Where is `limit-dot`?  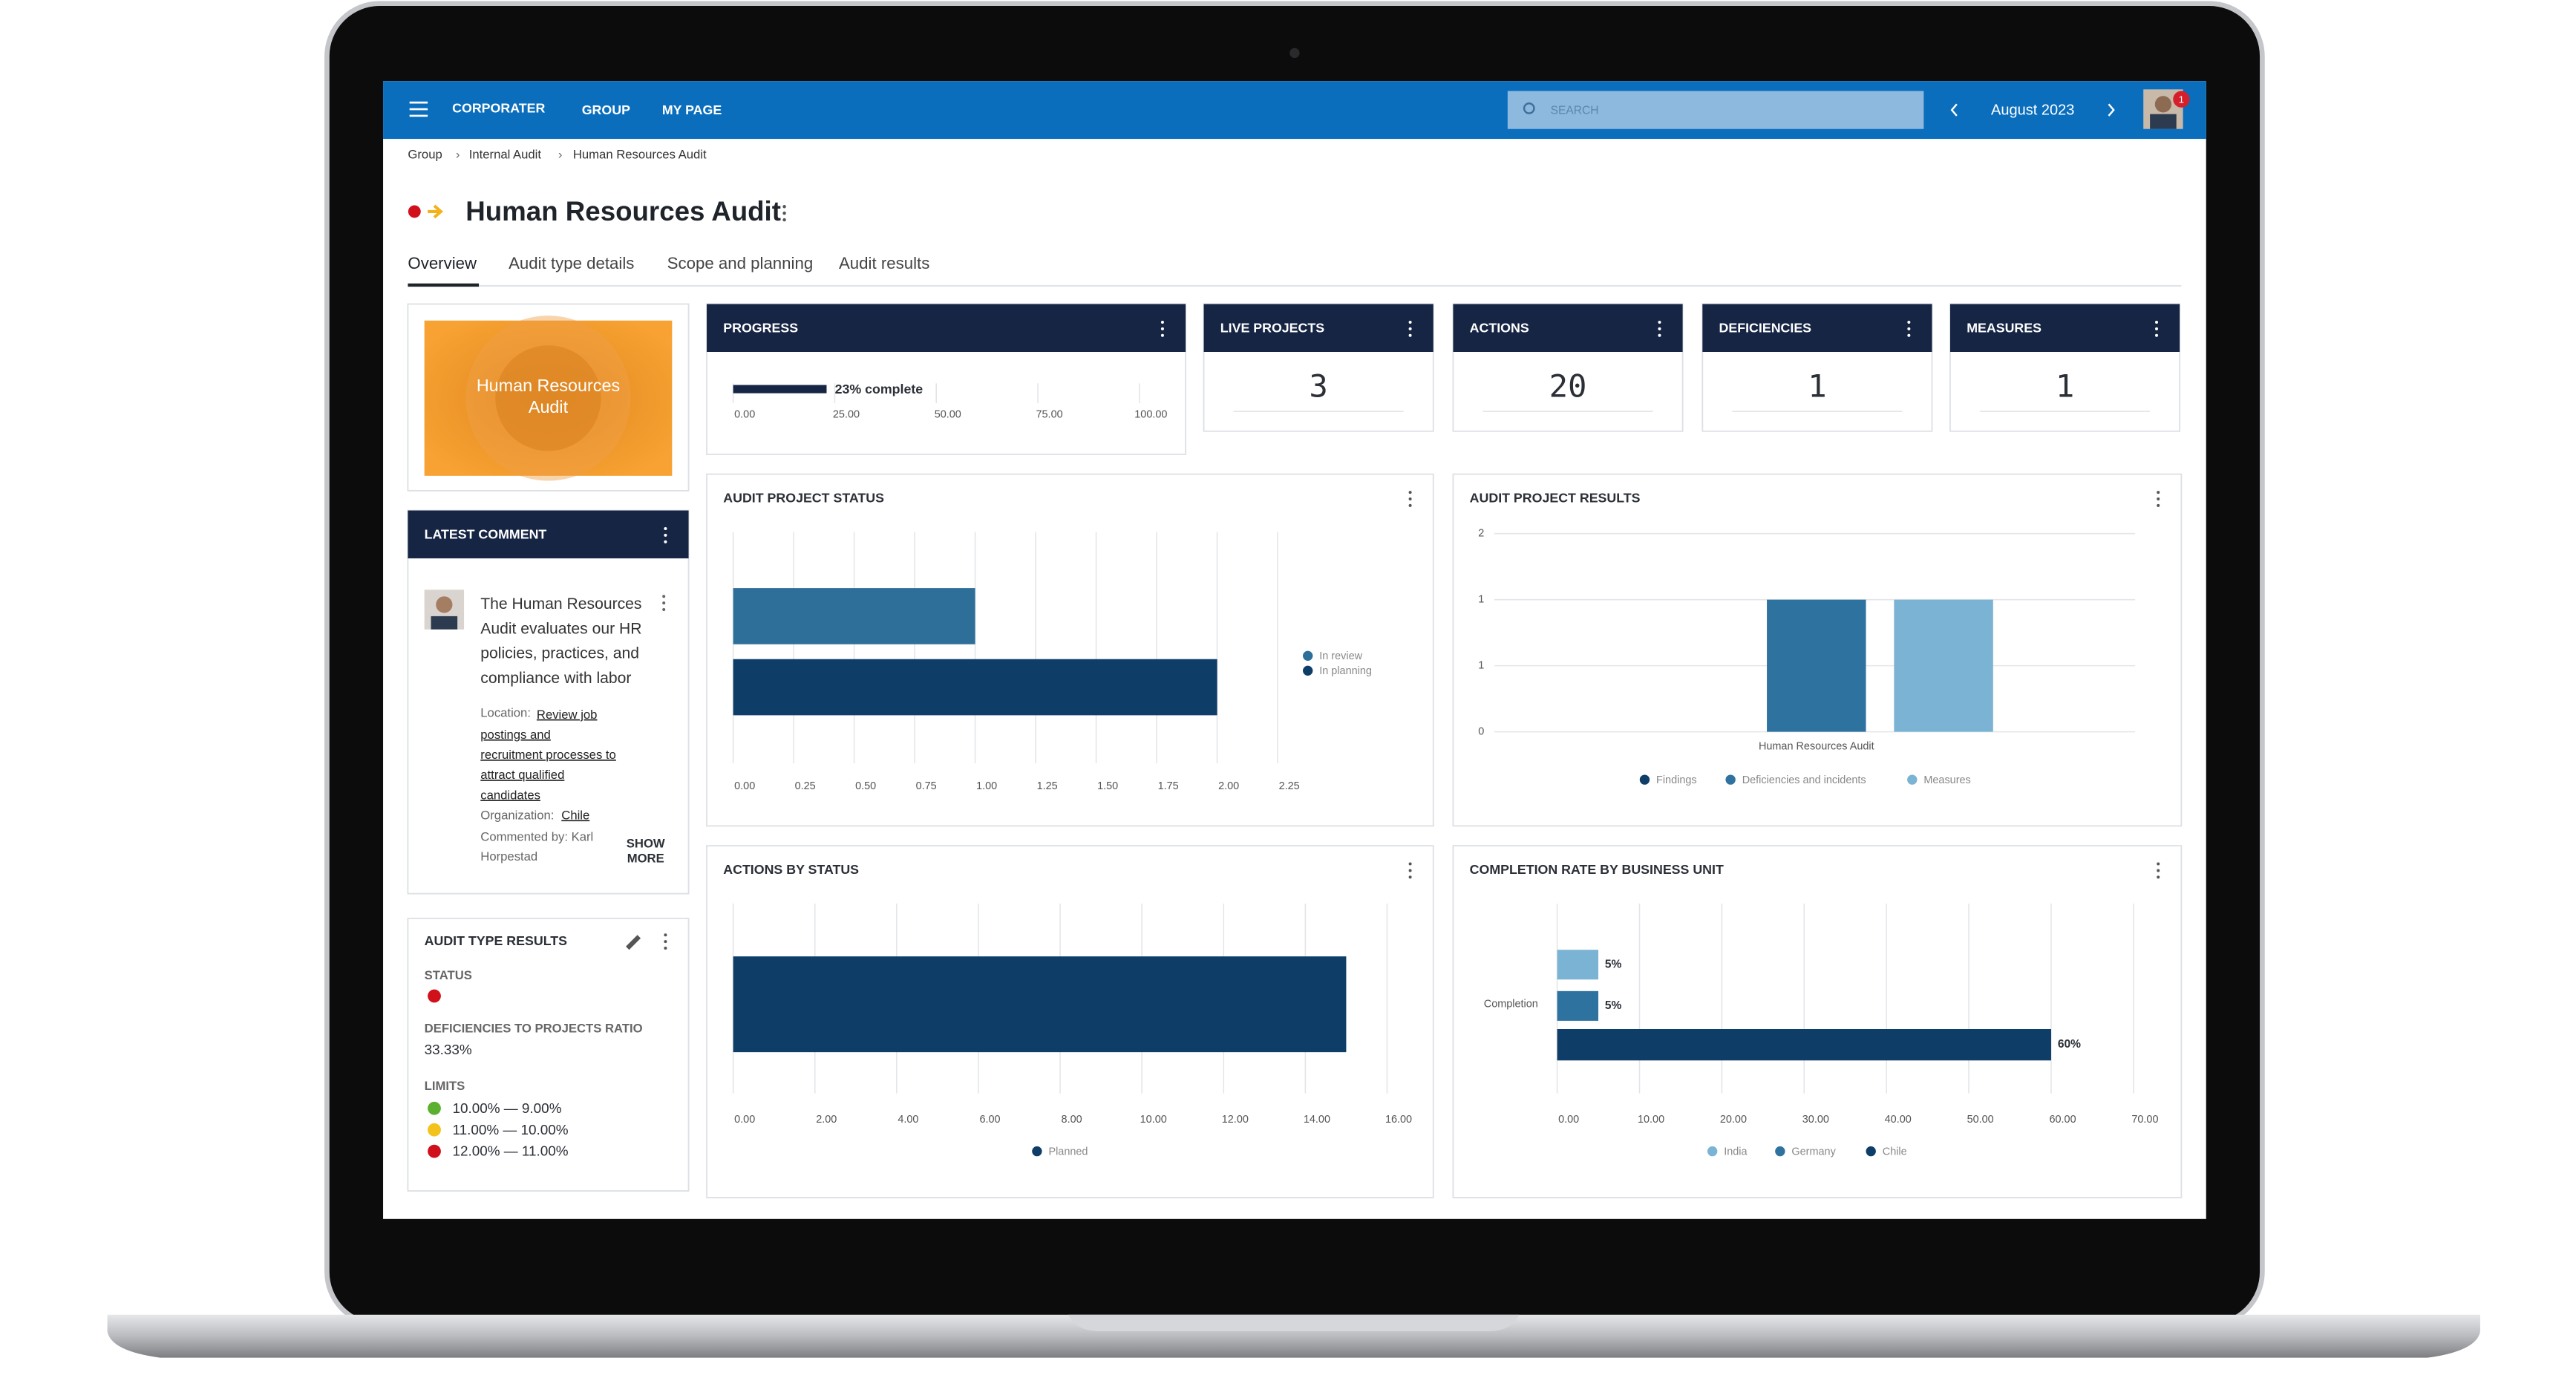
limit-dot is located at coordinates (434, 1151).